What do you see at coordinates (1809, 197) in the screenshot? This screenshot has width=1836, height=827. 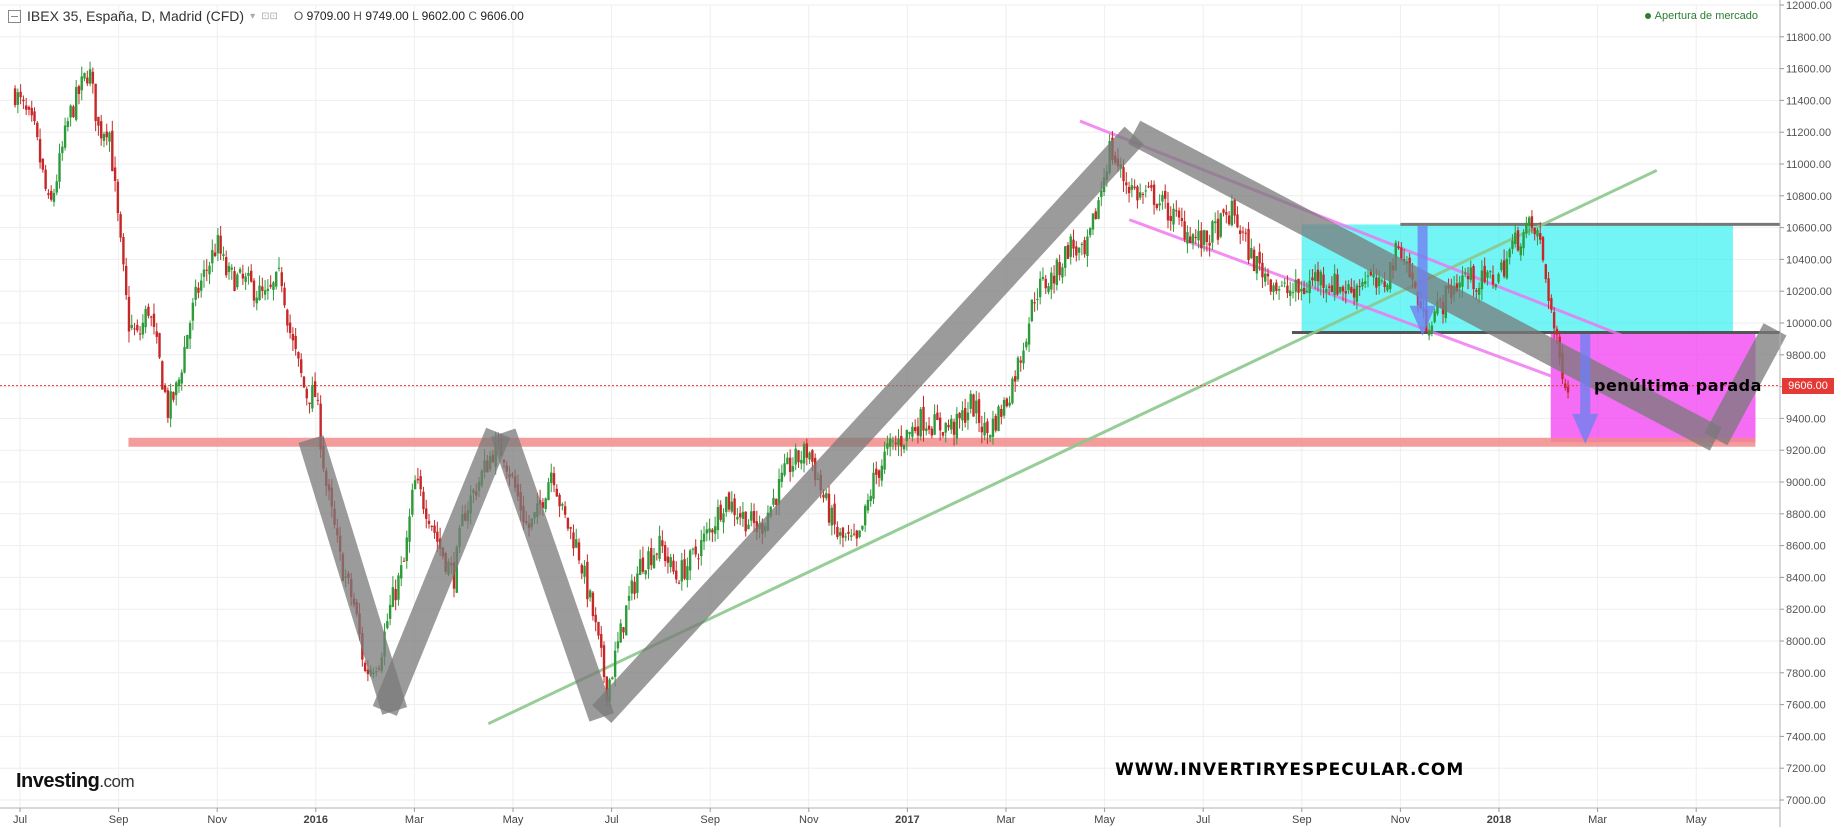 I see `y-tick-label: 10800.00` at bounding box center [1809, 197].